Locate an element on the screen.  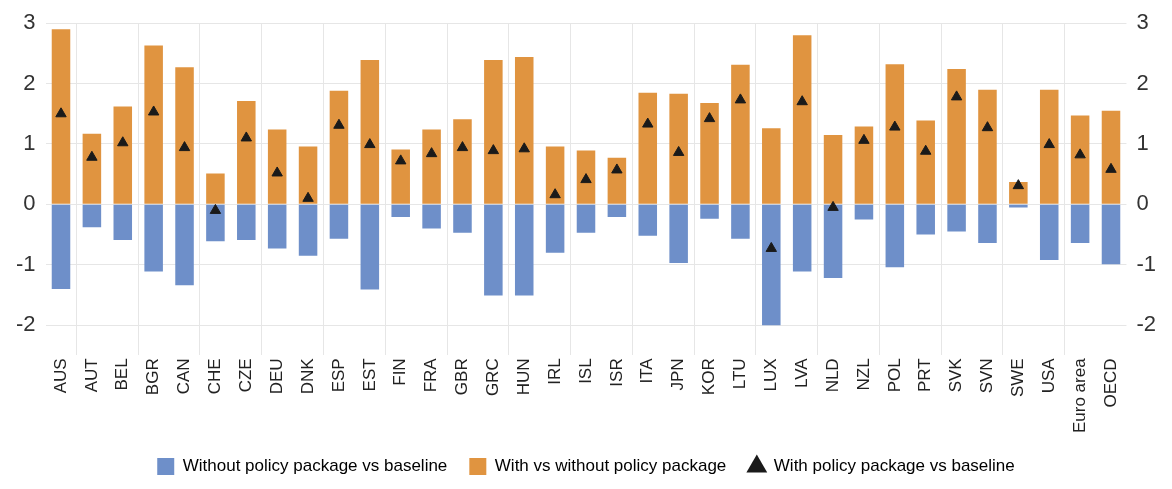
x-tick-label: CHE is located at coordinates (215, 376).